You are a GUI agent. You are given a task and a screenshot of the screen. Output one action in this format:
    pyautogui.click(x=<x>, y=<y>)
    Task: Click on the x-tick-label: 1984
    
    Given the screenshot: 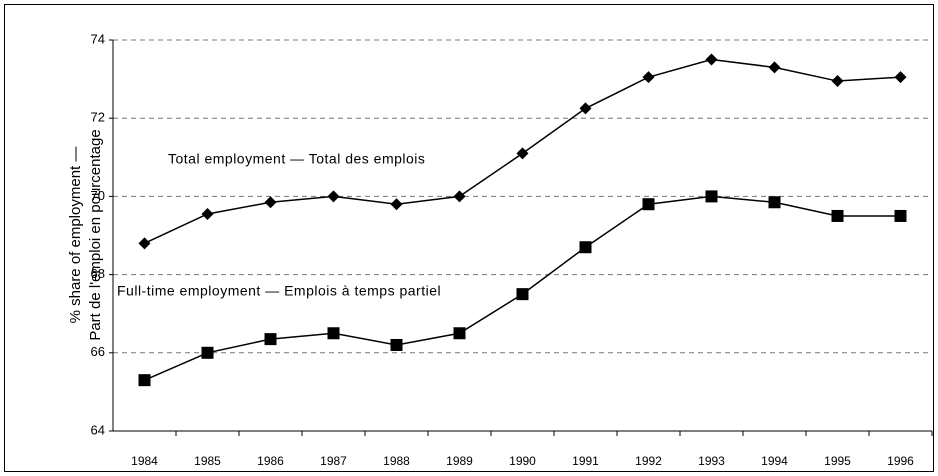 What is the action you would take?
    pyautogui.click(x=144, y=461)
    